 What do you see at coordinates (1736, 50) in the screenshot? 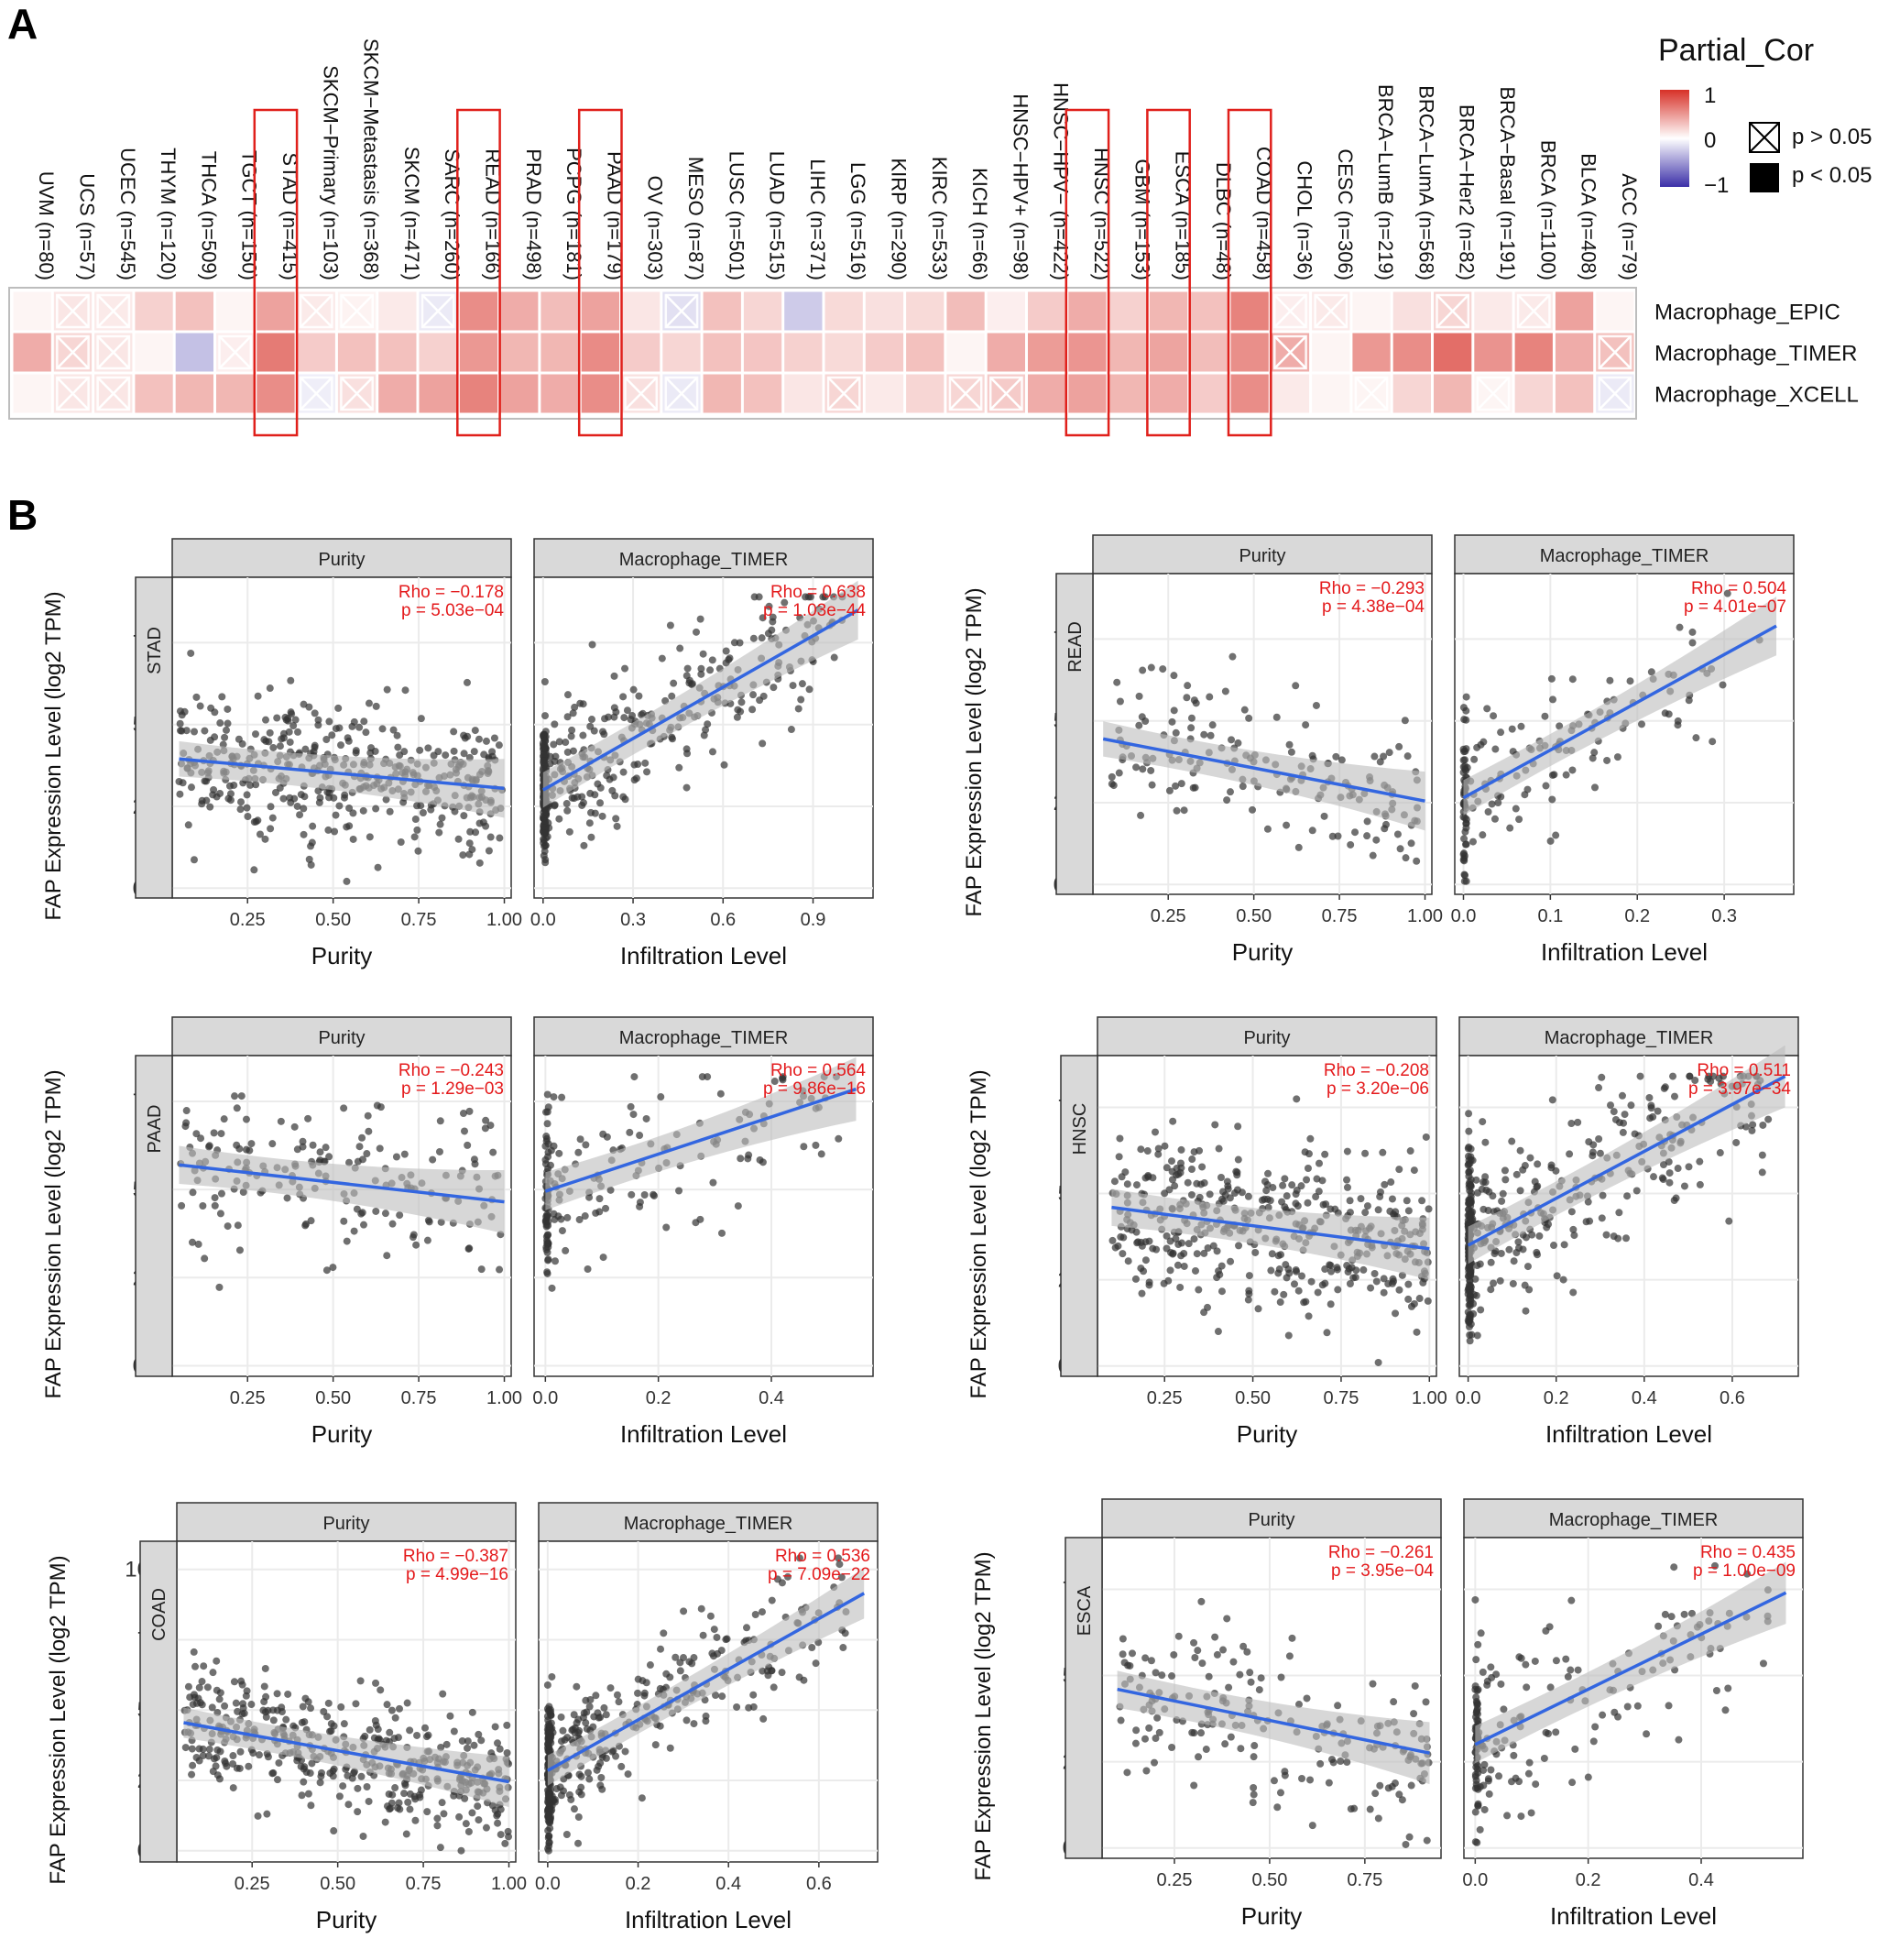
I see `legend-title: Partial_Cor` at bounding box center [1736, 50].